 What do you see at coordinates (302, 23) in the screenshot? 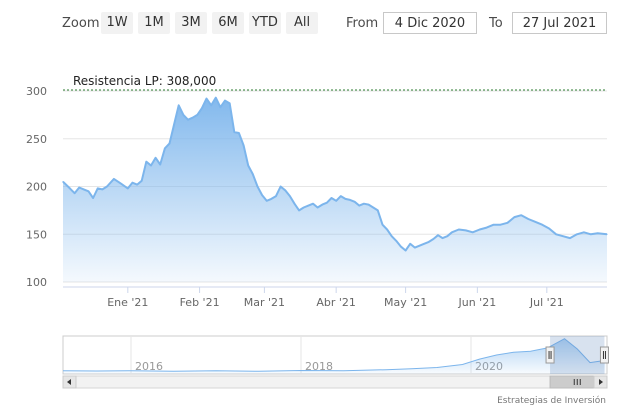
I see `zoom-button-all: All` at bounding box center [302, 23].